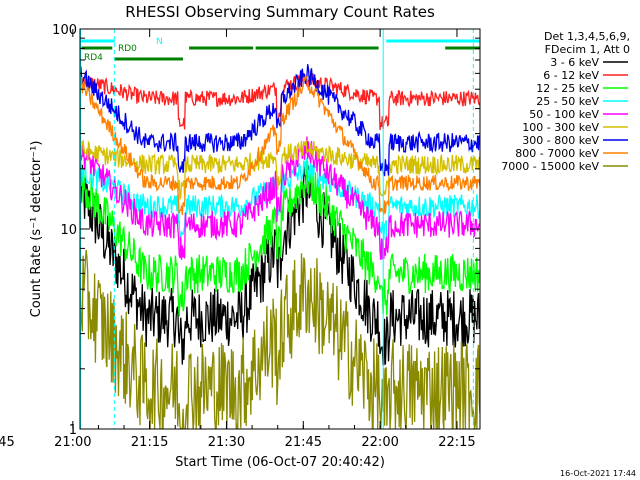 The height and width of the screenshot is (480, 640). I want to click on y-tick-label-2: 100, so click(64, 30).